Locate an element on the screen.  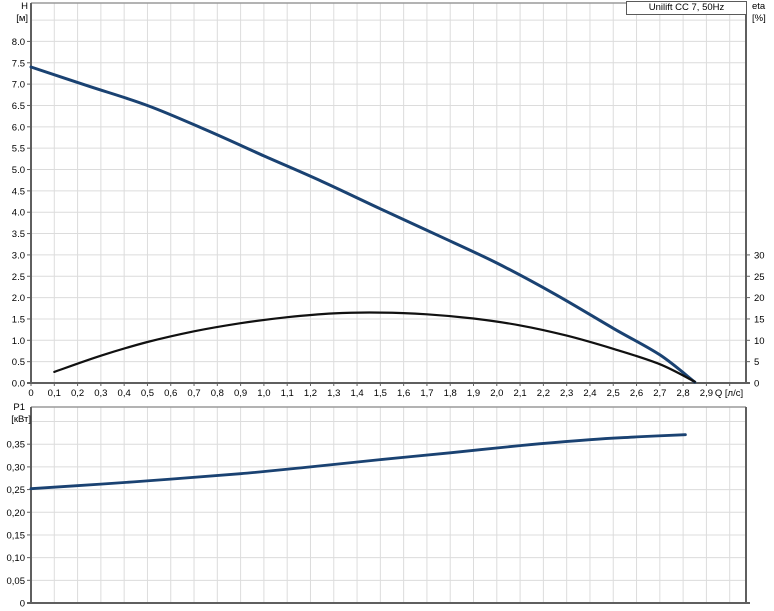
x-axis-tick-label: 2,0 is located at coordinates (496, 393).